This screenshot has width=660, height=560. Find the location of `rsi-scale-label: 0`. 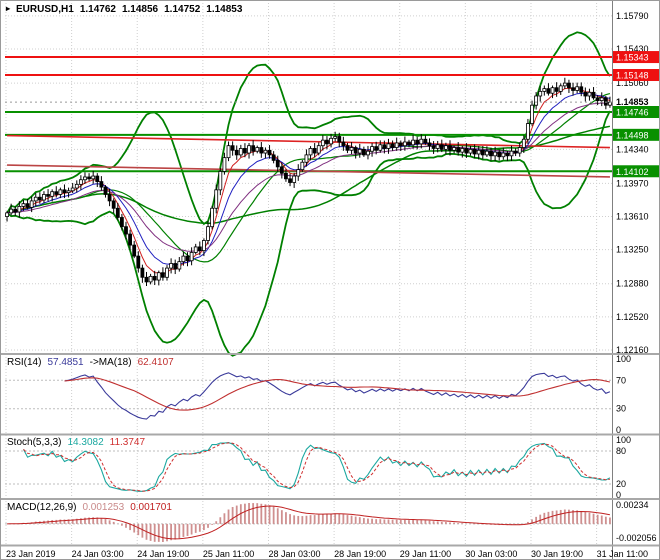

rsi-scale-label: 0 is located at coordinates (618, 430).